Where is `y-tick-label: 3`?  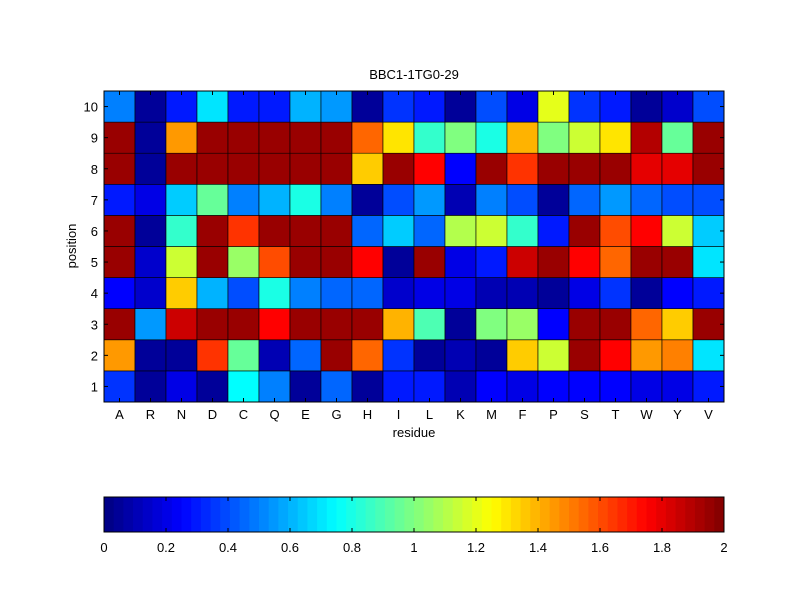
y-tick-label: 3 is located at coordinates (94, 324).